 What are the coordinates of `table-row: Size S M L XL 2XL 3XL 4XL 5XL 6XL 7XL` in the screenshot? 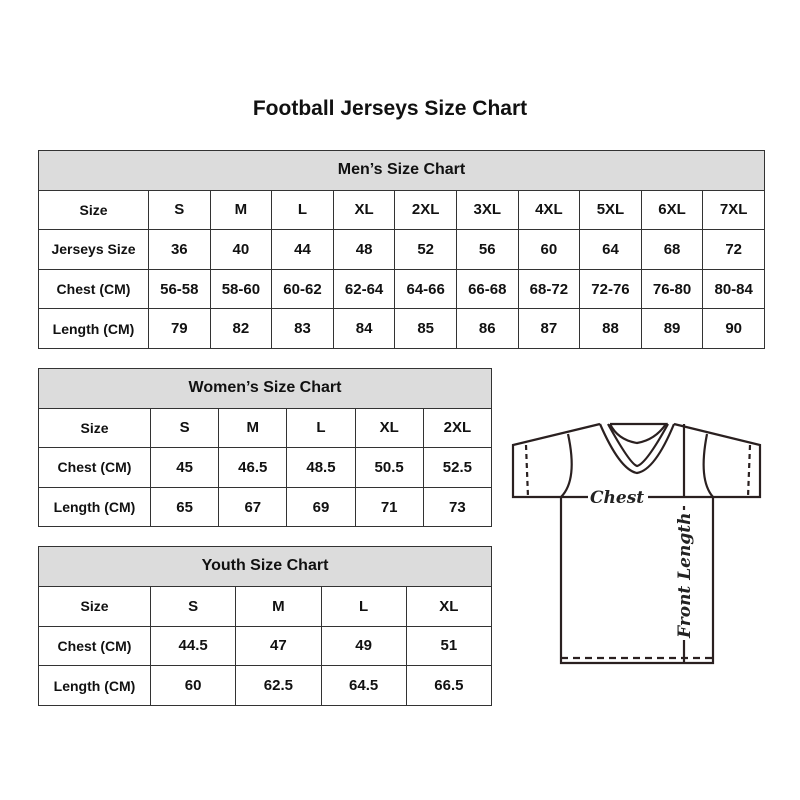 It's located at (401, 210).